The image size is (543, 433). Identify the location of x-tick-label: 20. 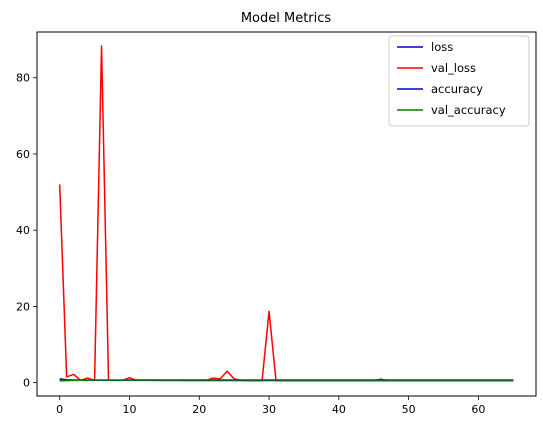
(199, 409).